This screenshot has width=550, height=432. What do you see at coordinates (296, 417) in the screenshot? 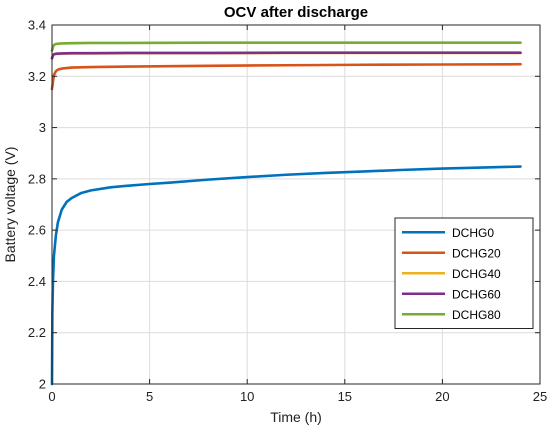
I see `x-axis-label: Time (h)` at bounding box center [296, 417].